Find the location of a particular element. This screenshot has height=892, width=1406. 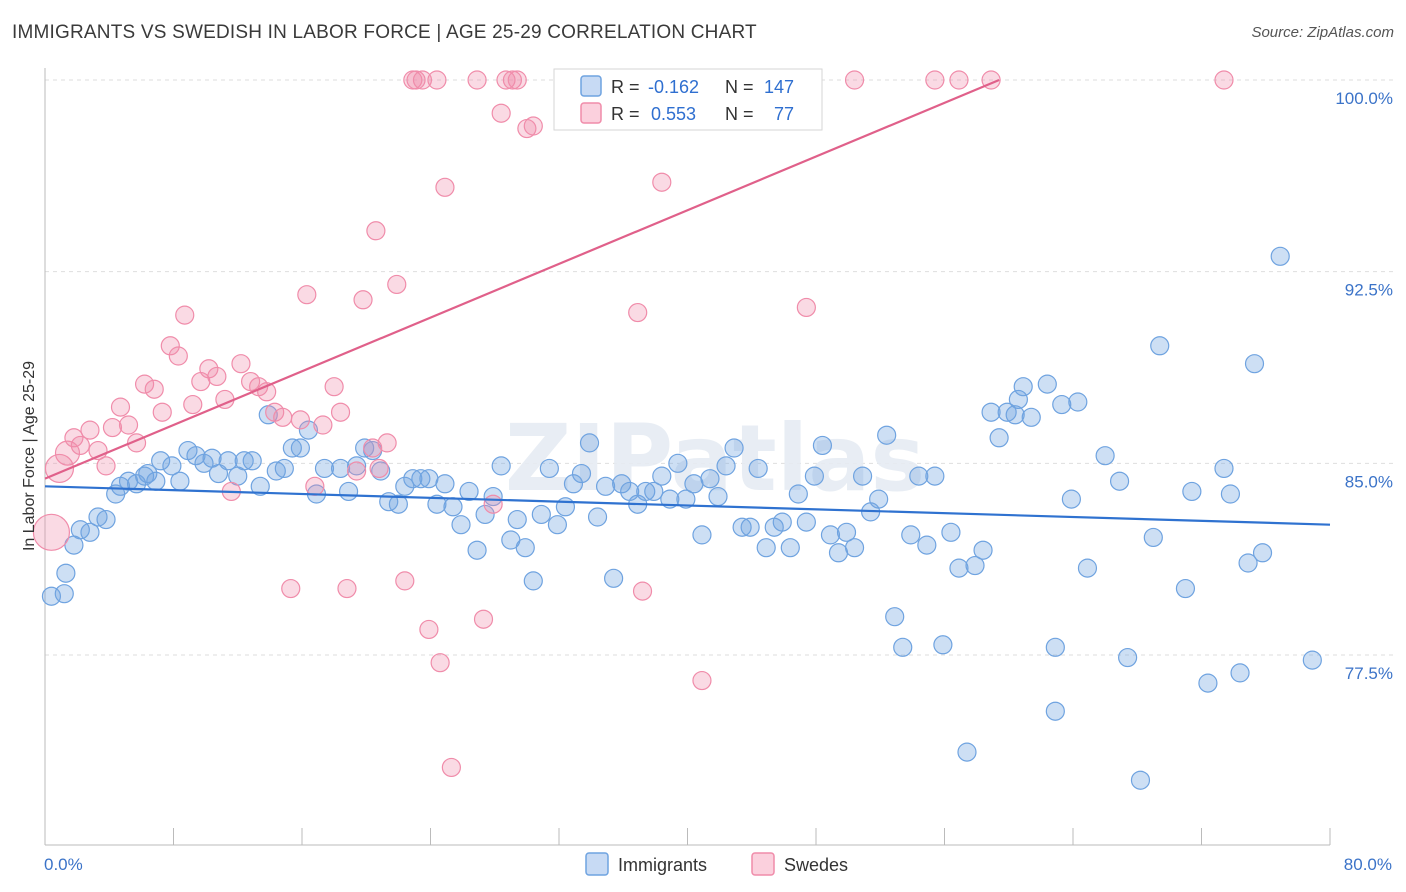

y-tick-label-0: 100.0% is located at coordinates (1364, 98).